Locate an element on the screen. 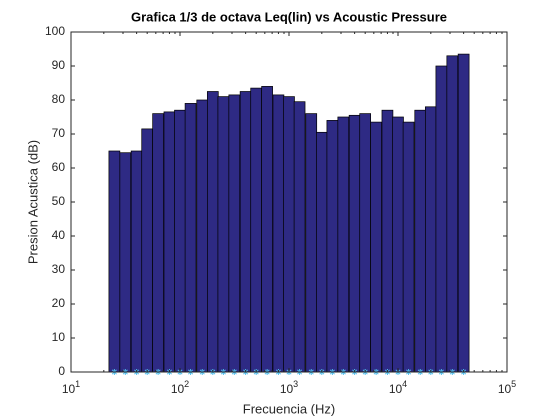 This screenshot has height=420, width=560. x-axis-label: Frecuencia (Hz) is located at coordinates (289, 408).